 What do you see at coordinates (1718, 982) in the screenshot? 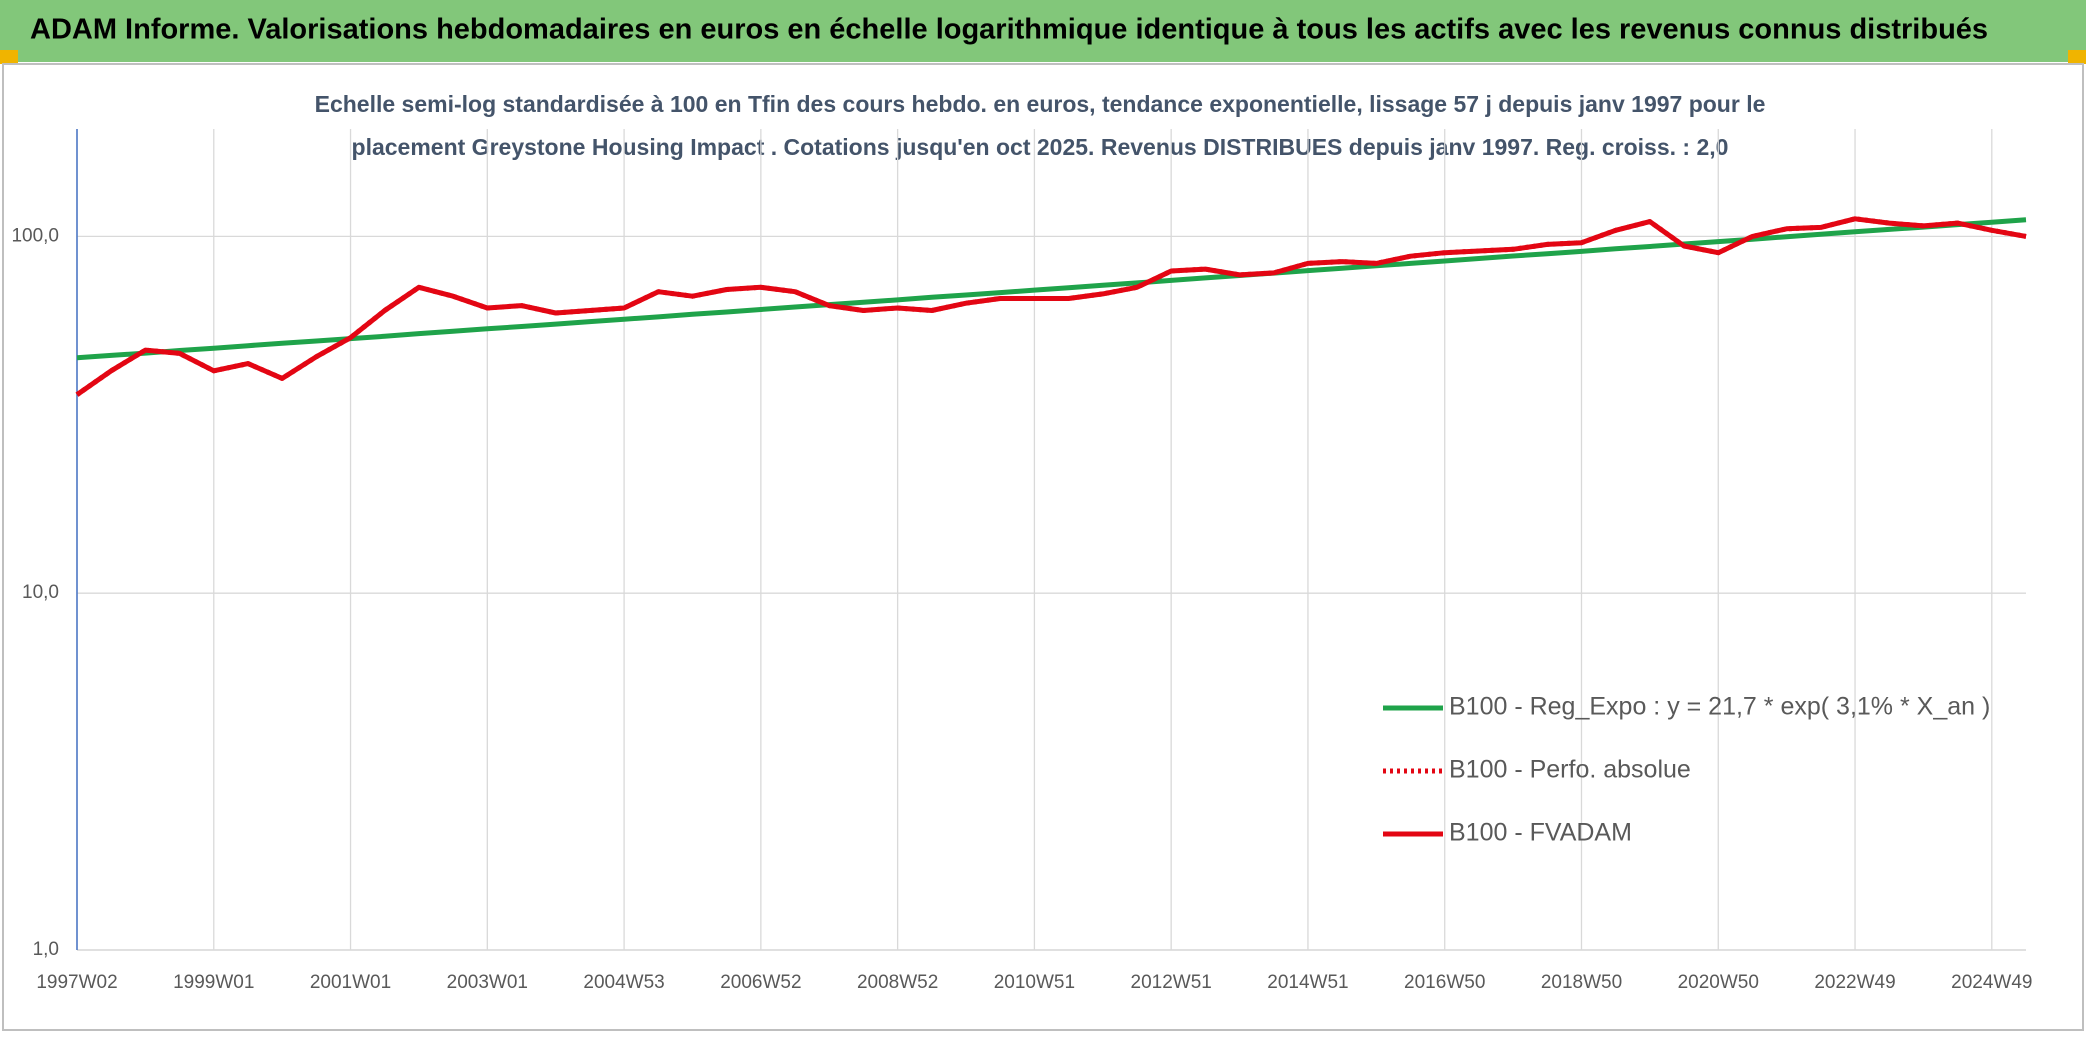
I see `x-tick-label: 2020W50` at bounding box center [1718, 982].